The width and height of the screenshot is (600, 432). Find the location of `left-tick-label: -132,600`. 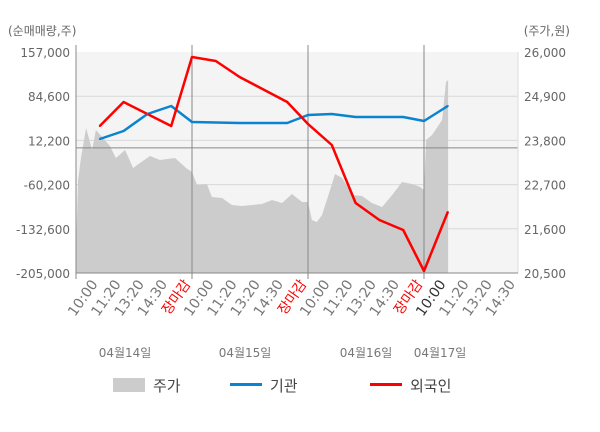

left-tick-label: -132,600 is located at coordinates (43, 230).